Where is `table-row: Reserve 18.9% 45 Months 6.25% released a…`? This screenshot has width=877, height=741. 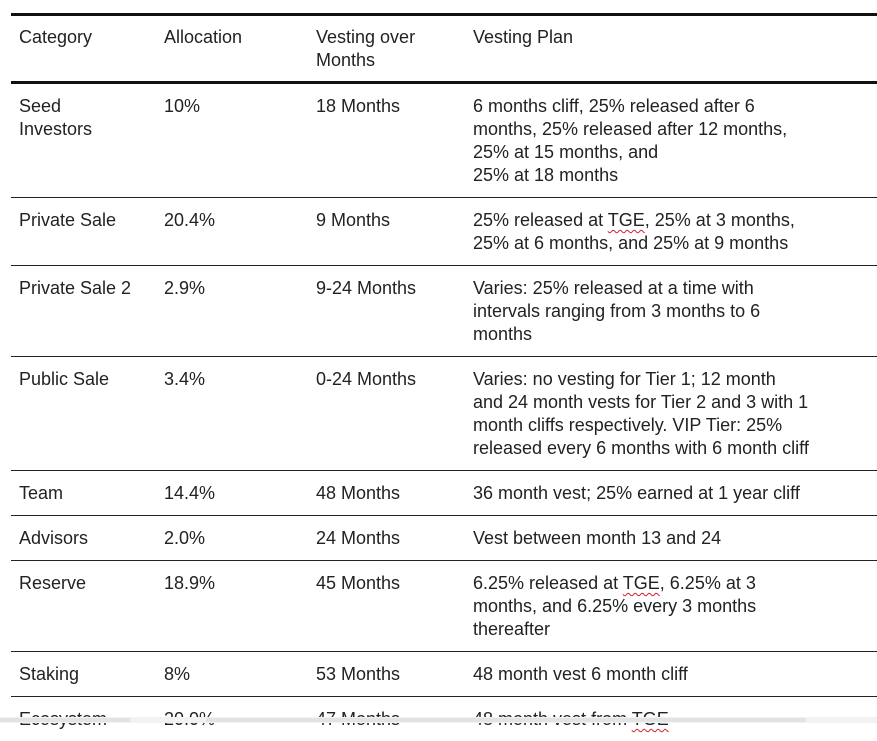 table-row: Reserve 18.9% 45 Months 6.25% released a… is located at coordinates (444, 606).